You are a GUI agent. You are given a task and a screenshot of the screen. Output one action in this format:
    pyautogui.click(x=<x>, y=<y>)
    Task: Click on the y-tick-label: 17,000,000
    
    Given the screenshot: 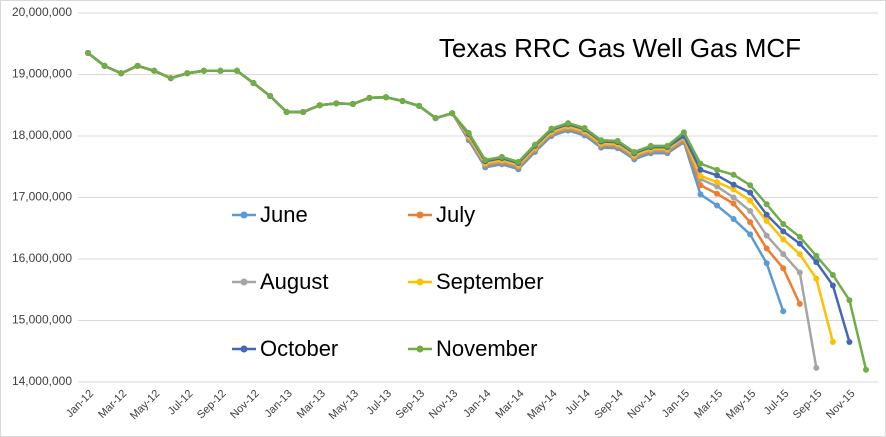 What is the action you would take?
    pyautogui.click(x=42, y=197)
    